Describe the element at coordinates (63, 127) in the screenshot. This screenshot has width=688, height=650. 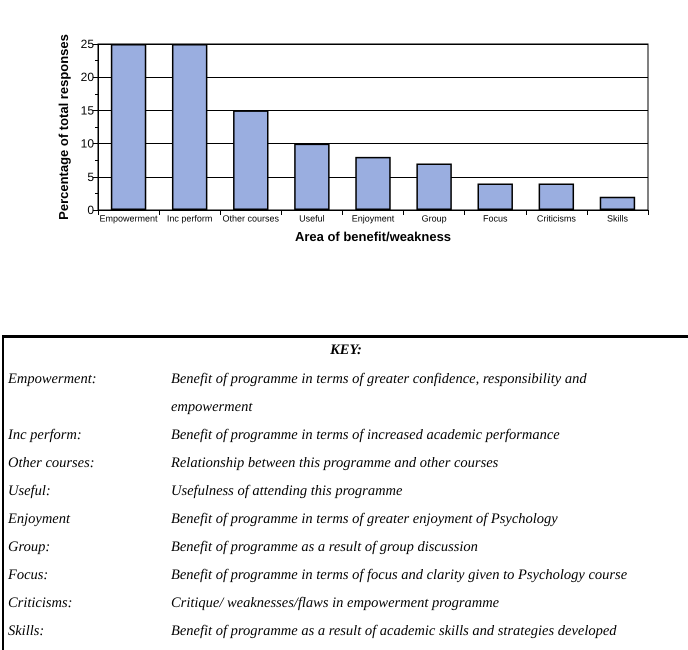
I see `y-axis-title: Percentage of total responses` at that location.